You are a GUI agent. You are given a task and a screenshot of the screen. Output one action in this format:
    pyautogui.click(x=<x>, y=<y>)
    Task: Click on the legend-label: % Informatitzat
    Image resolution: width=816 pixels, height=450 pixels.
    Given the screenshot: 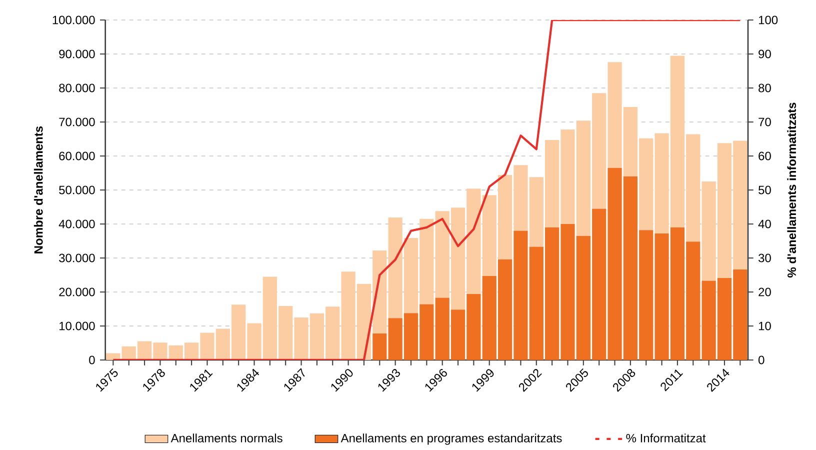 What is the action you would take?
    pyautogui.click(x=666, y=438)
    